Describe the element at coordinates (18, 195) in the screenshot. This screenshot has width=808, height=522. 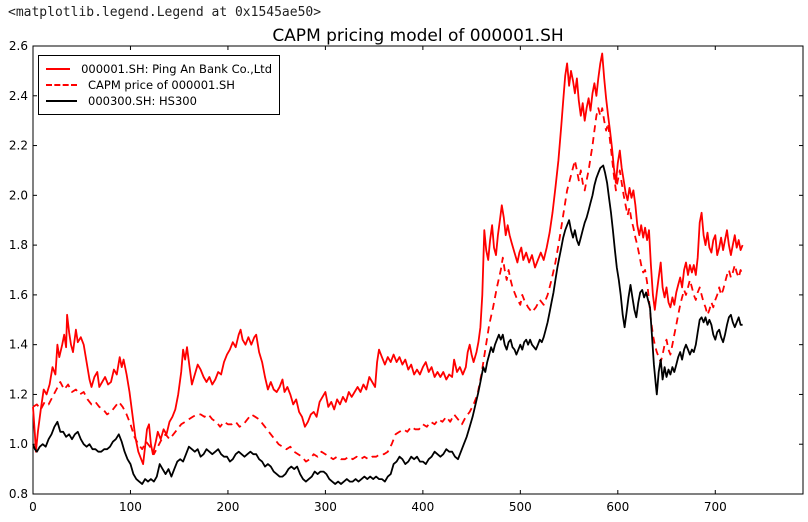
I see `svg-text: 2.0` at that location.